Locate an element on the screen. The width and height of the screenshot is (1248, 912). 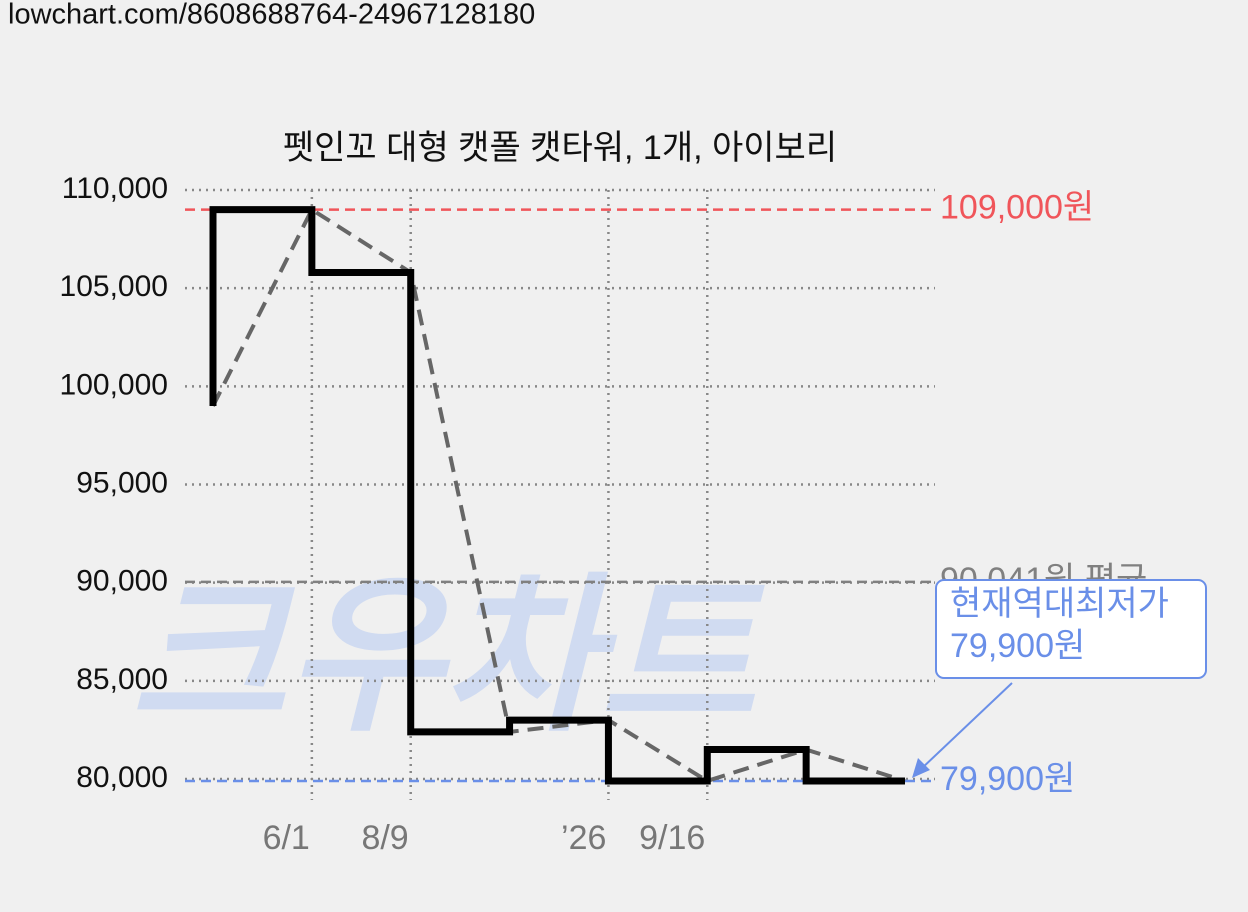
callout-box is located at coordinates (1071, 629).